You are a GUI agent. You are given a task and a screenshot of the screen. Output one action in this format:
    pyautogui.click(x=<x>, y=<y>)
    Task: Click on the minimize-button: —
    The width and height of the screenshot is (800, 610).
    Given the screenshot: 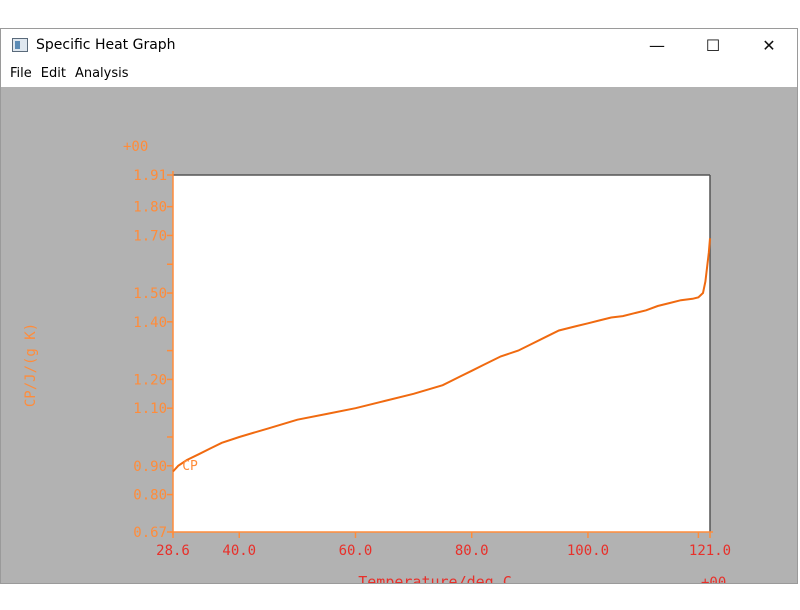 What is the action you would take?
    pyautogui.click(x=657, y=45)
    